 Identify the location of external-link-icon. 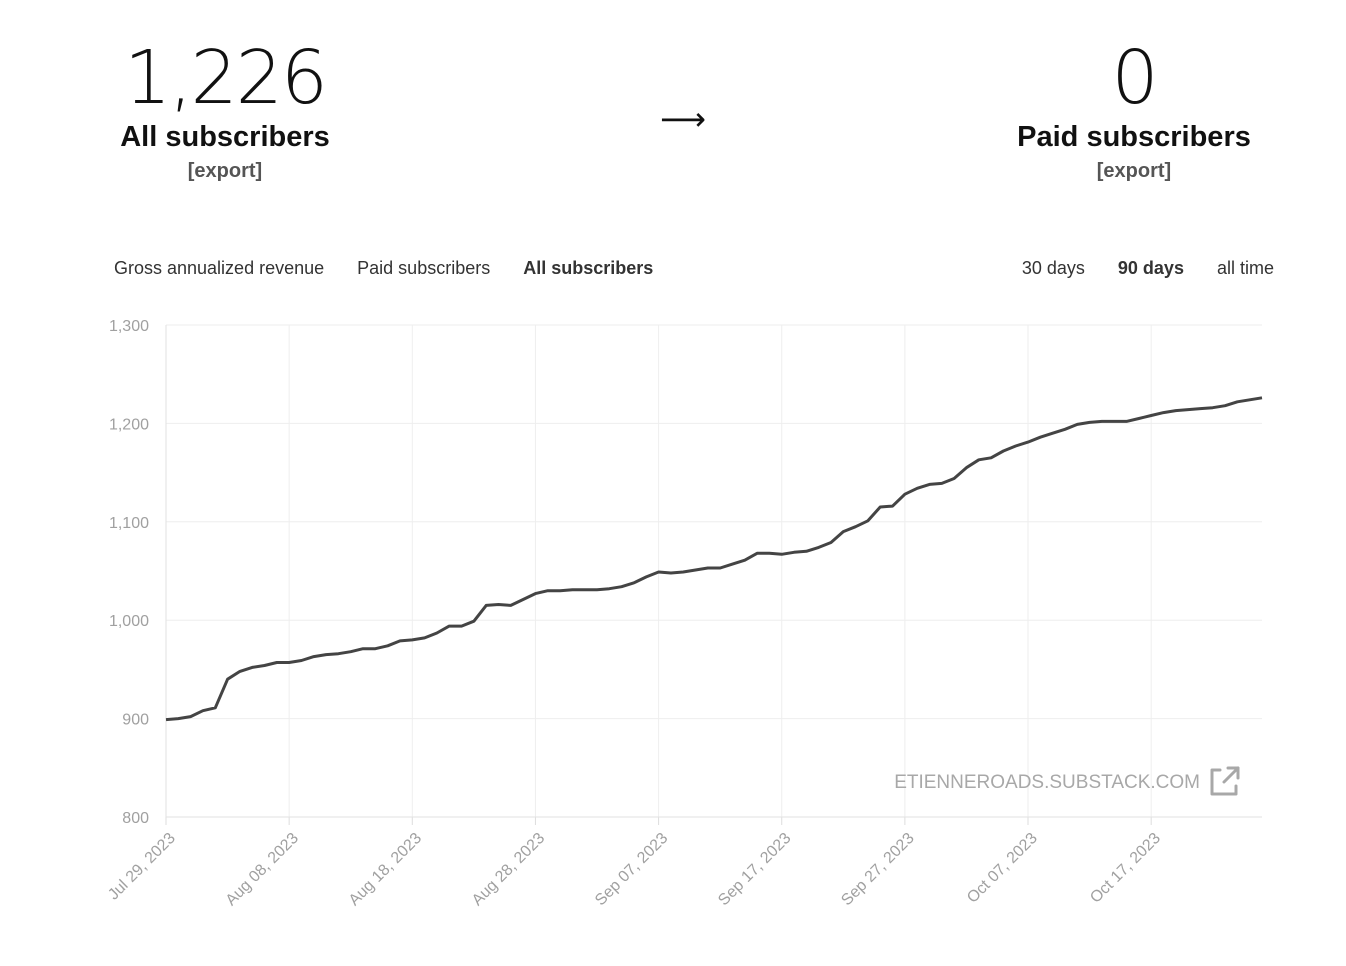
(1225, 781).